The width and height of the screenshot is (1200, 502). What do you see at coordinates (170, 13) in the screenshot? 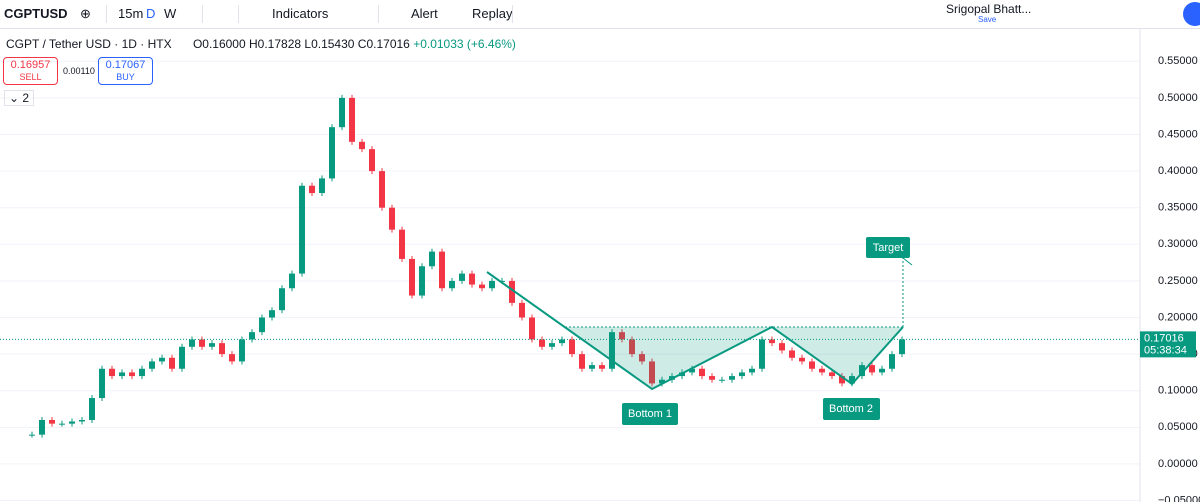
I see `interval: W` at bounding box center [170, 13].